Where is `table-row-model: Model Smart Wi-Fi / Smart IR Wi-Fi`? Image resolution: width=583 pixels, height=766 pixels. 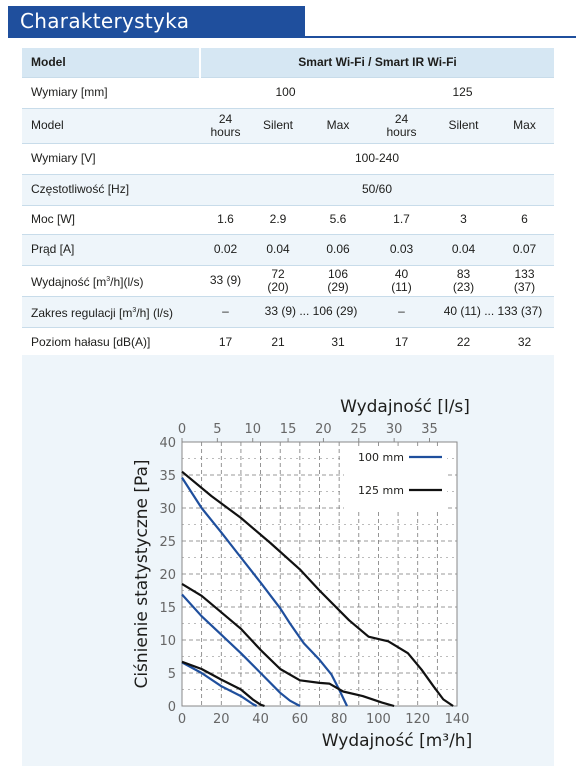
table-row-model: Model Smart Wi-Fi / Smart IR Wi-Fi is located at coordinates (288, 63).